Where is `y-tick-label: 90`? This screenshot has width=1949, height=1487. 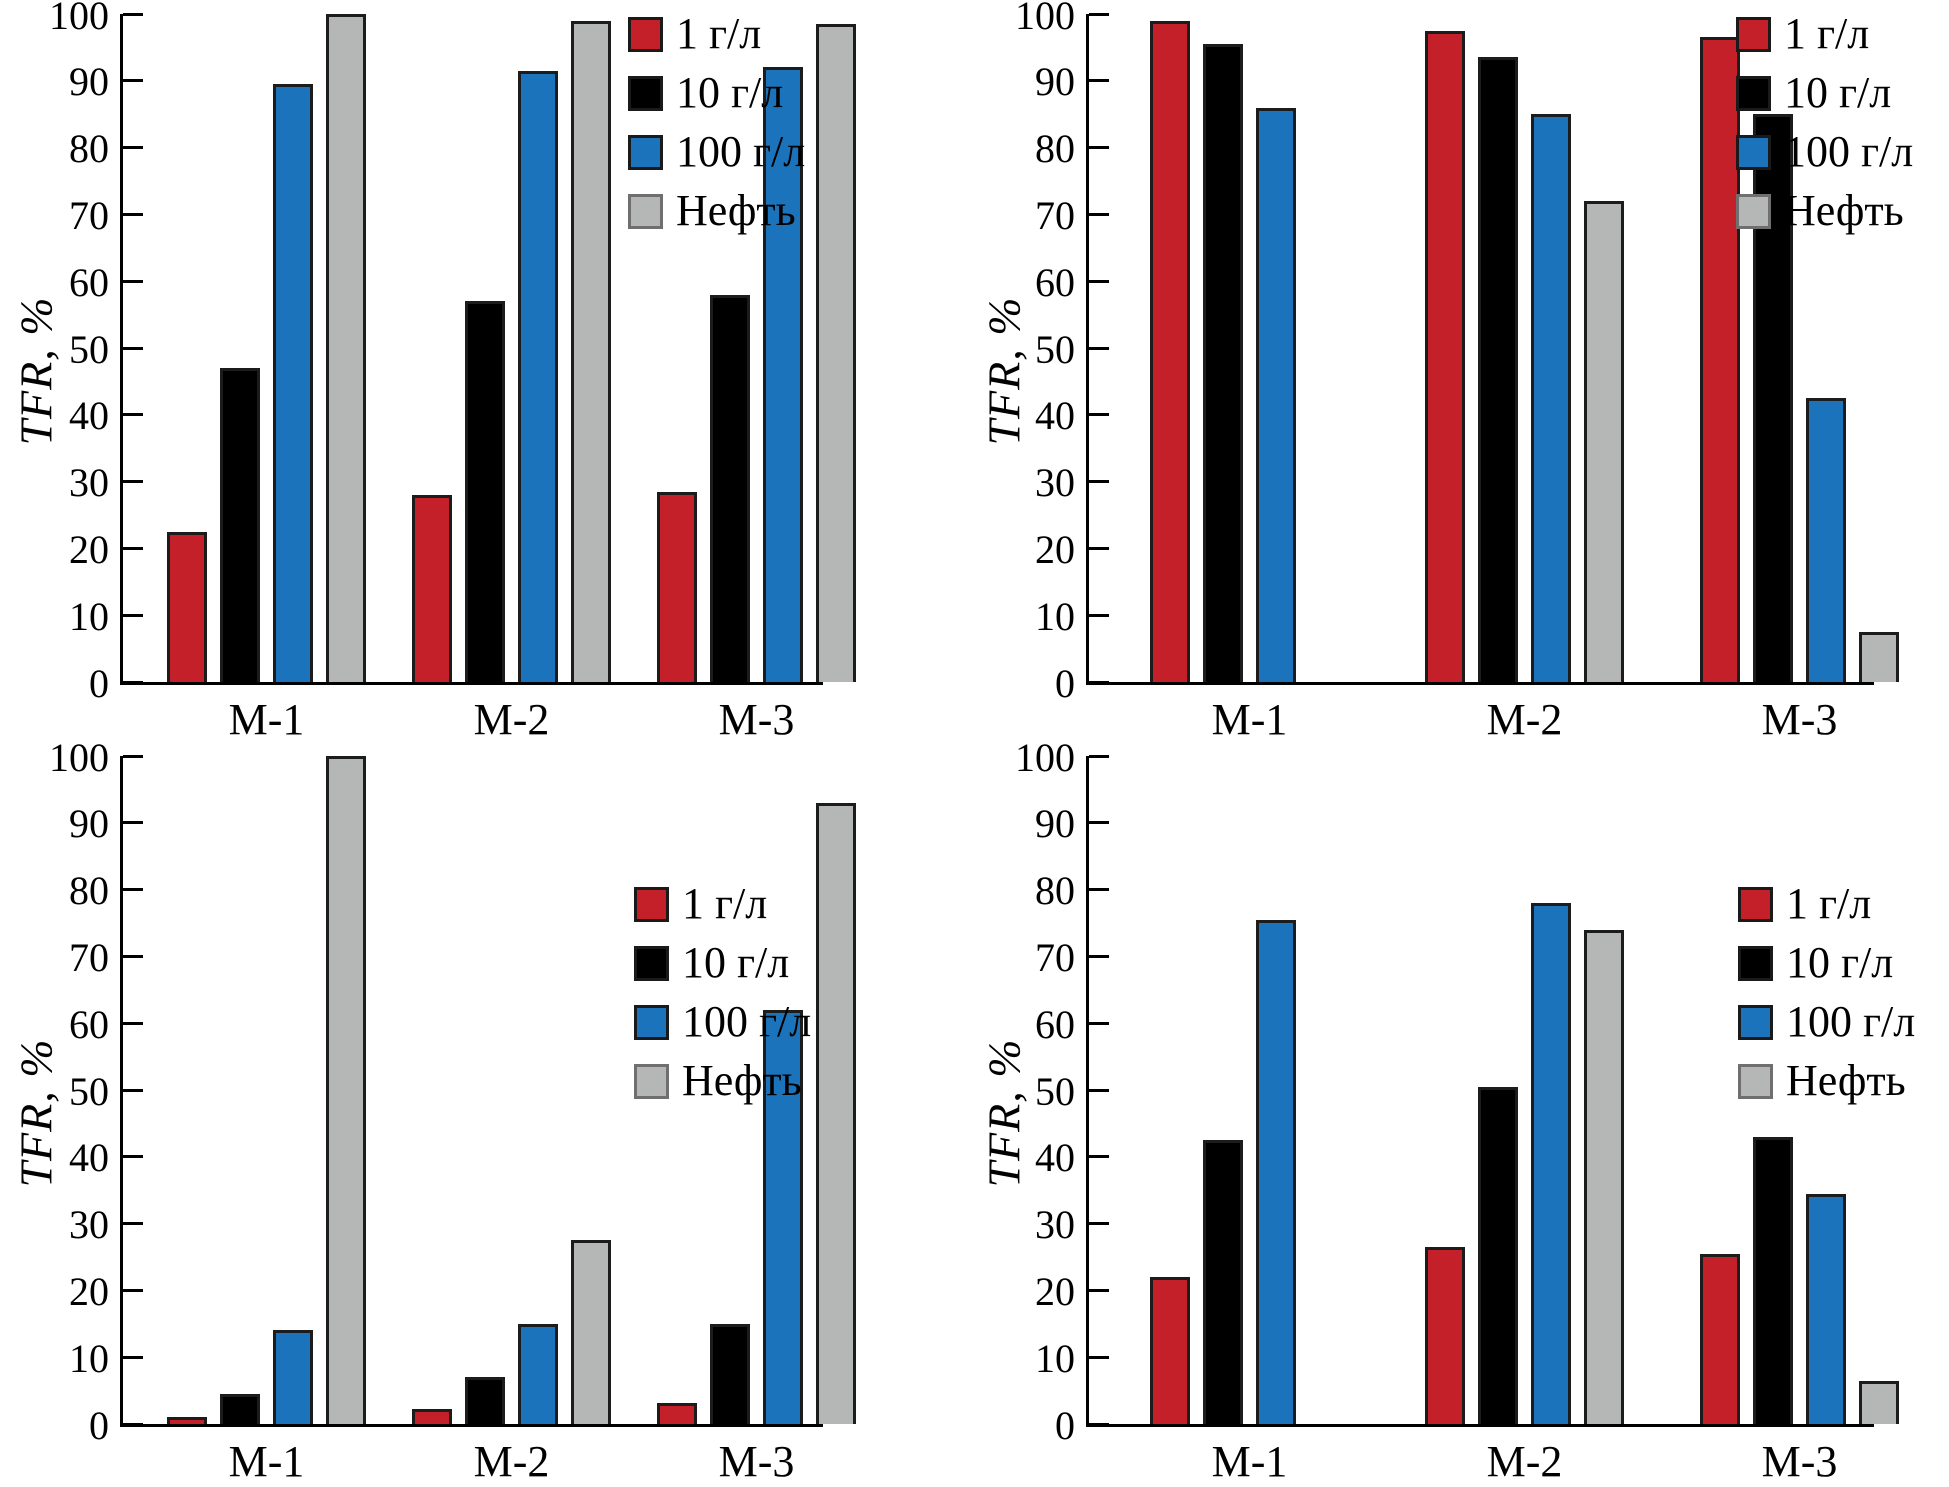
y-tick-label: 90 is located at coordinates (89, 82).